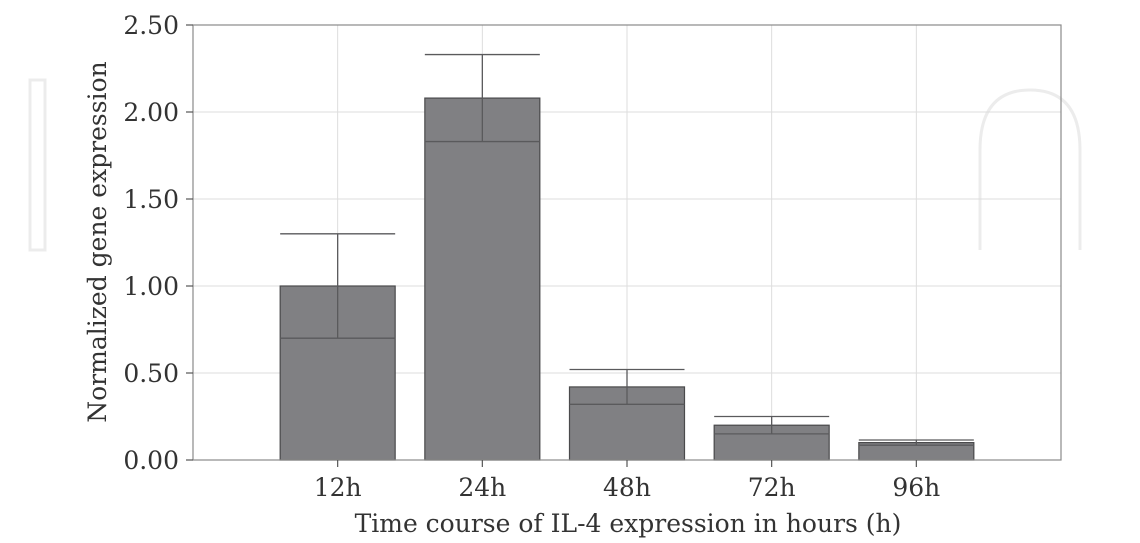 The image size is (1140, 543). I want to click on x-tick-label-96h: 96h, so click(916, 487).